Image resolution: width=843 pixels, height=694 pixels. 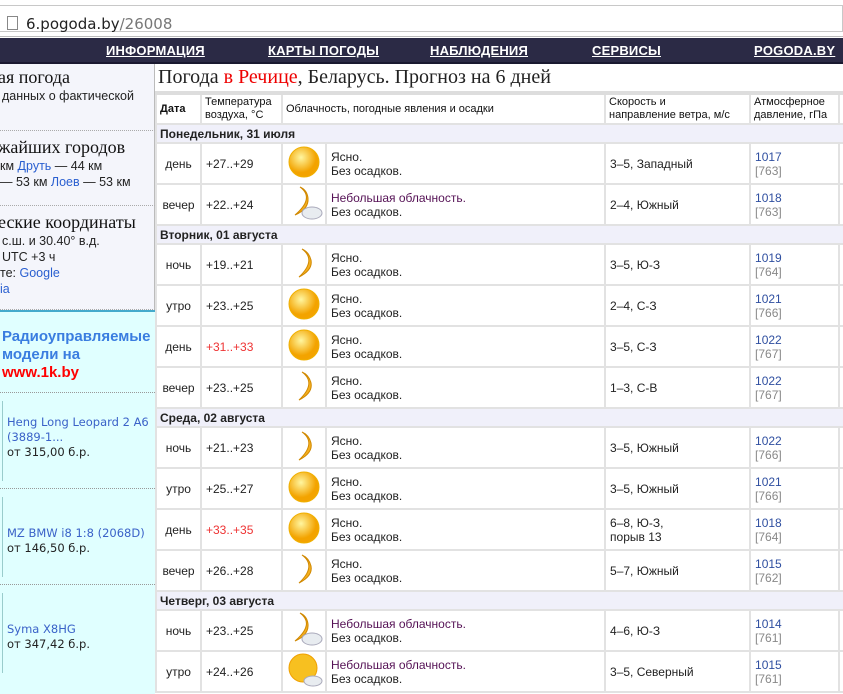 I want to click on pressure-hpa: 1019, so click(x=768, y=257).